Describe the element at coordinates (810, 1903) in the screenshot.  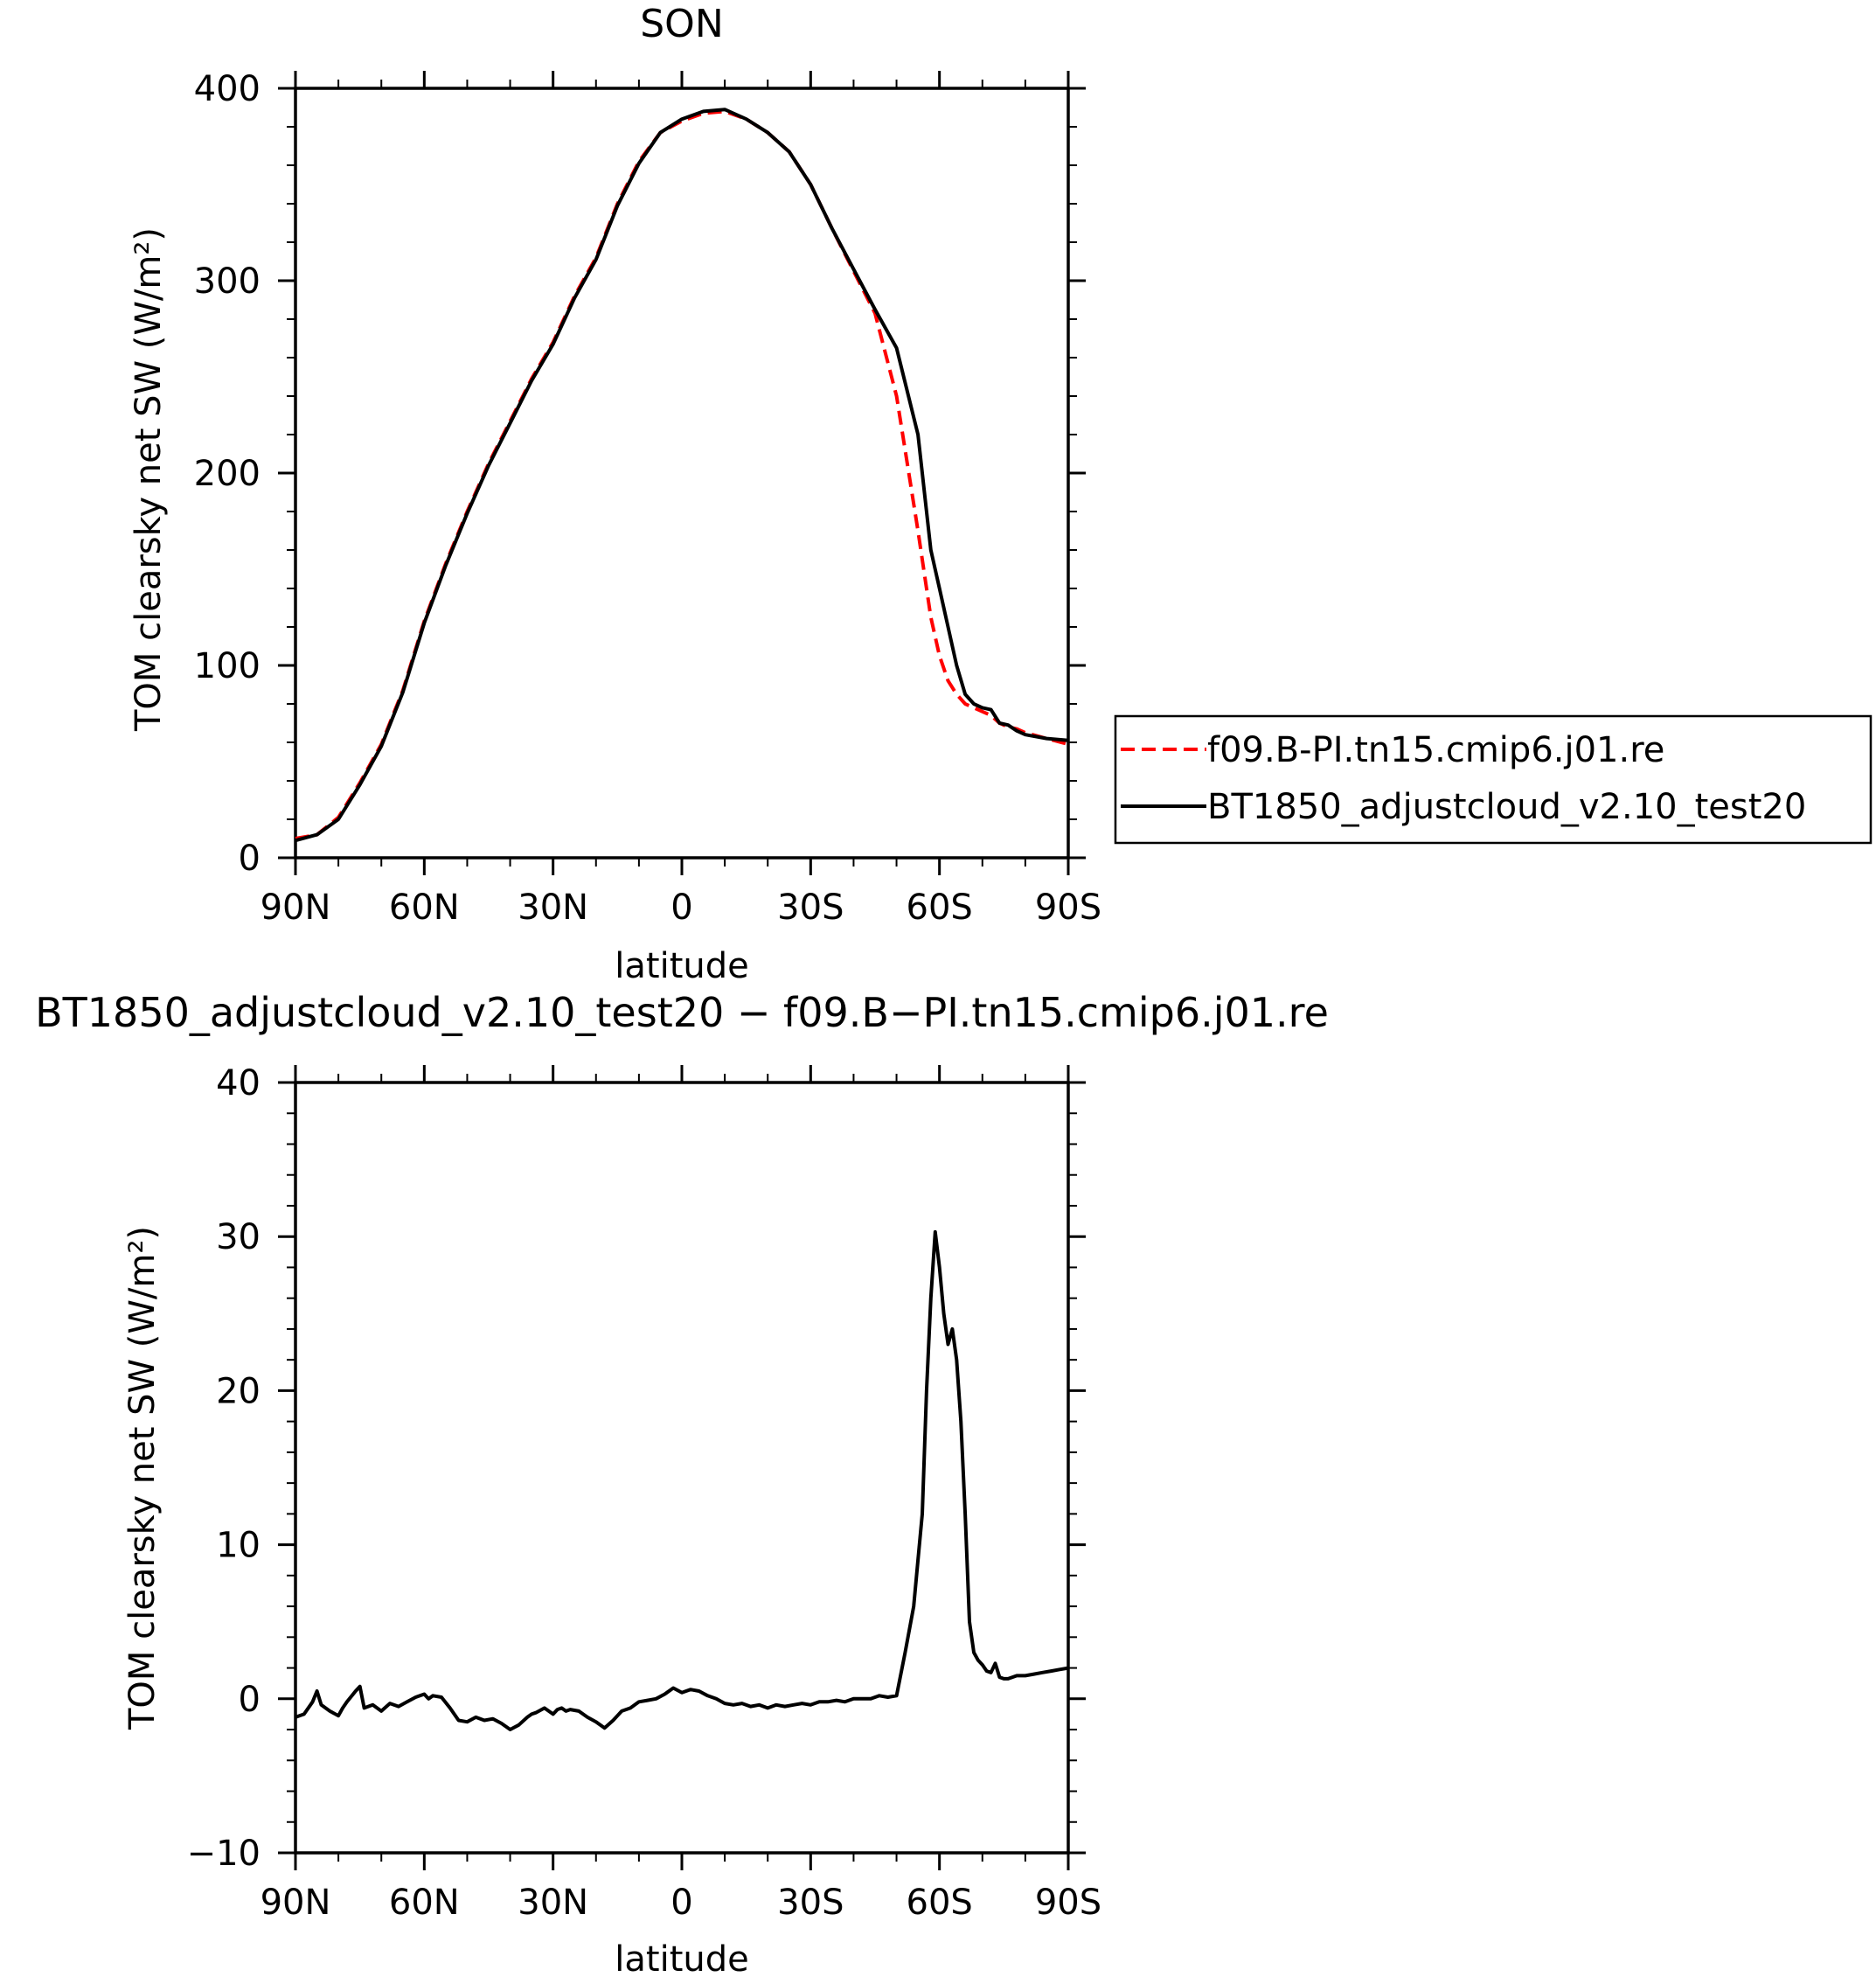
I see `bottom-x-tick-label: 30S` at that location.